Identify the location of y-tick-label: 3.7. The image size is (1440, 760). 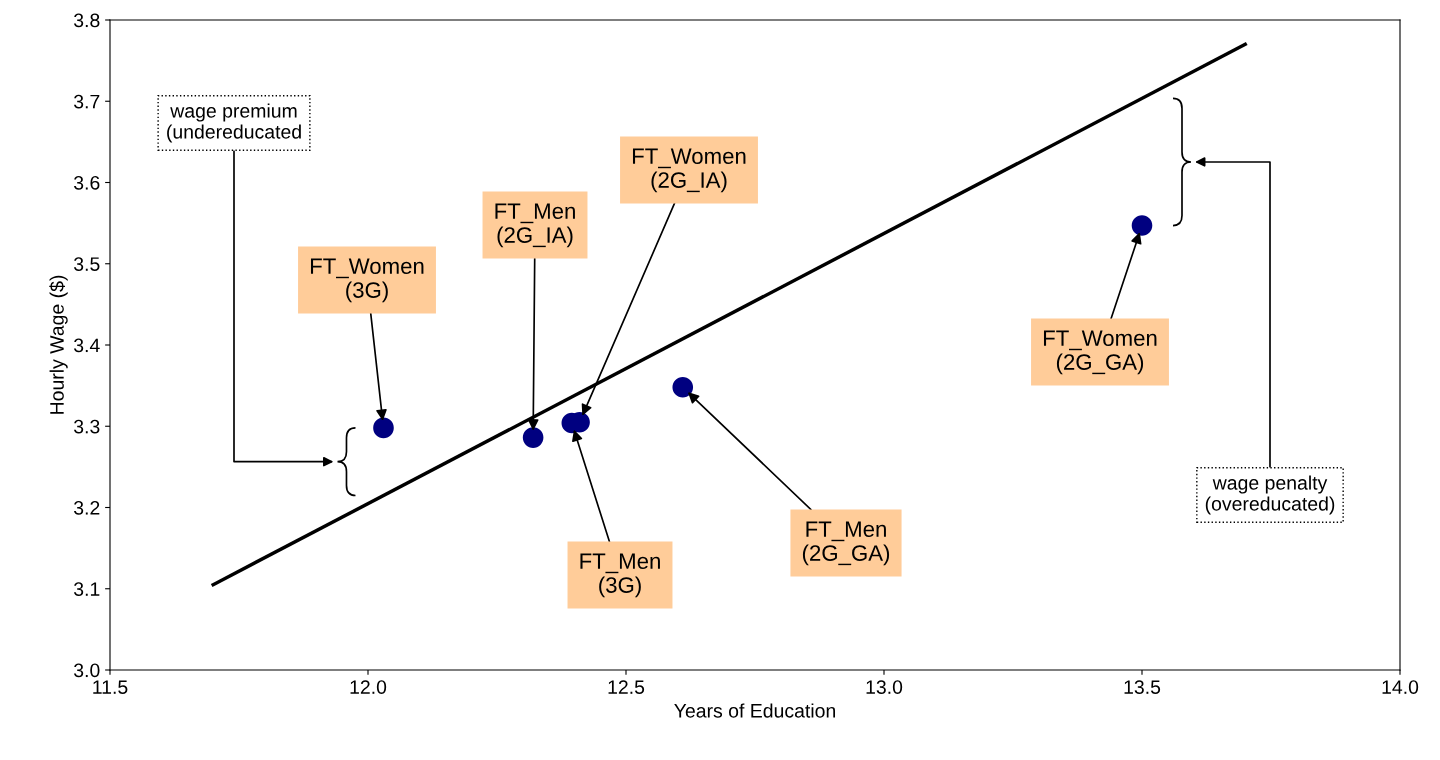
(86, 101).